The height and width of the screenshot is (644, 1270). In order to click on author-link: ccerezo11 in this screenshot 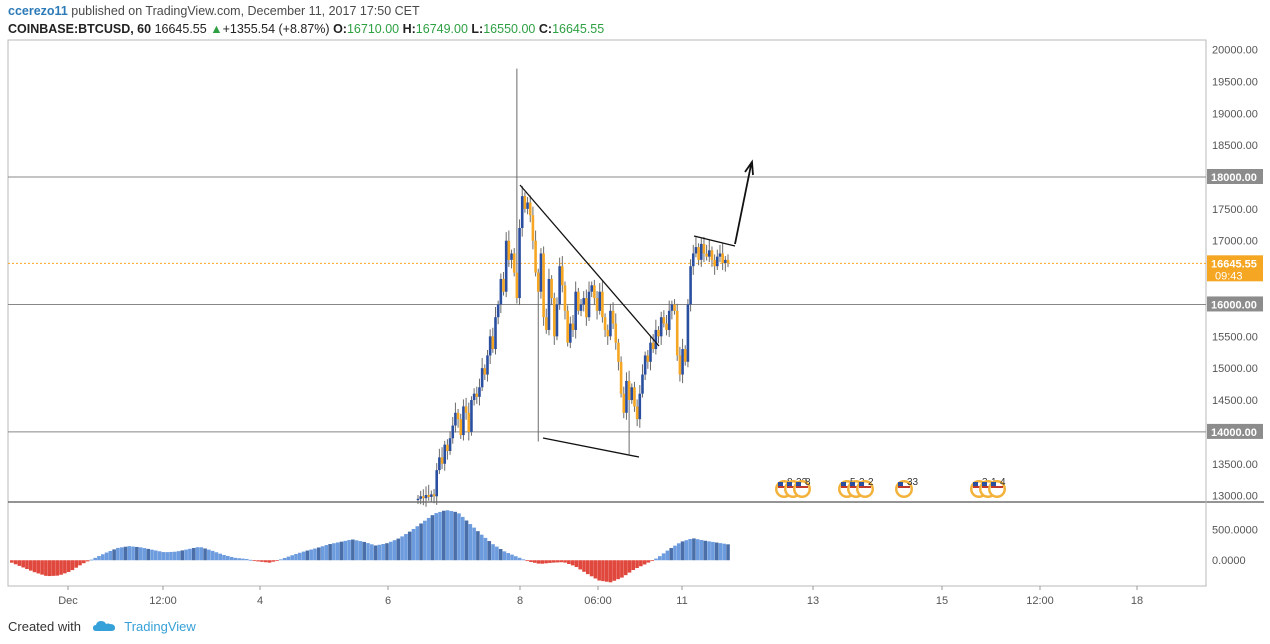, I will do `click(38, 11)`.